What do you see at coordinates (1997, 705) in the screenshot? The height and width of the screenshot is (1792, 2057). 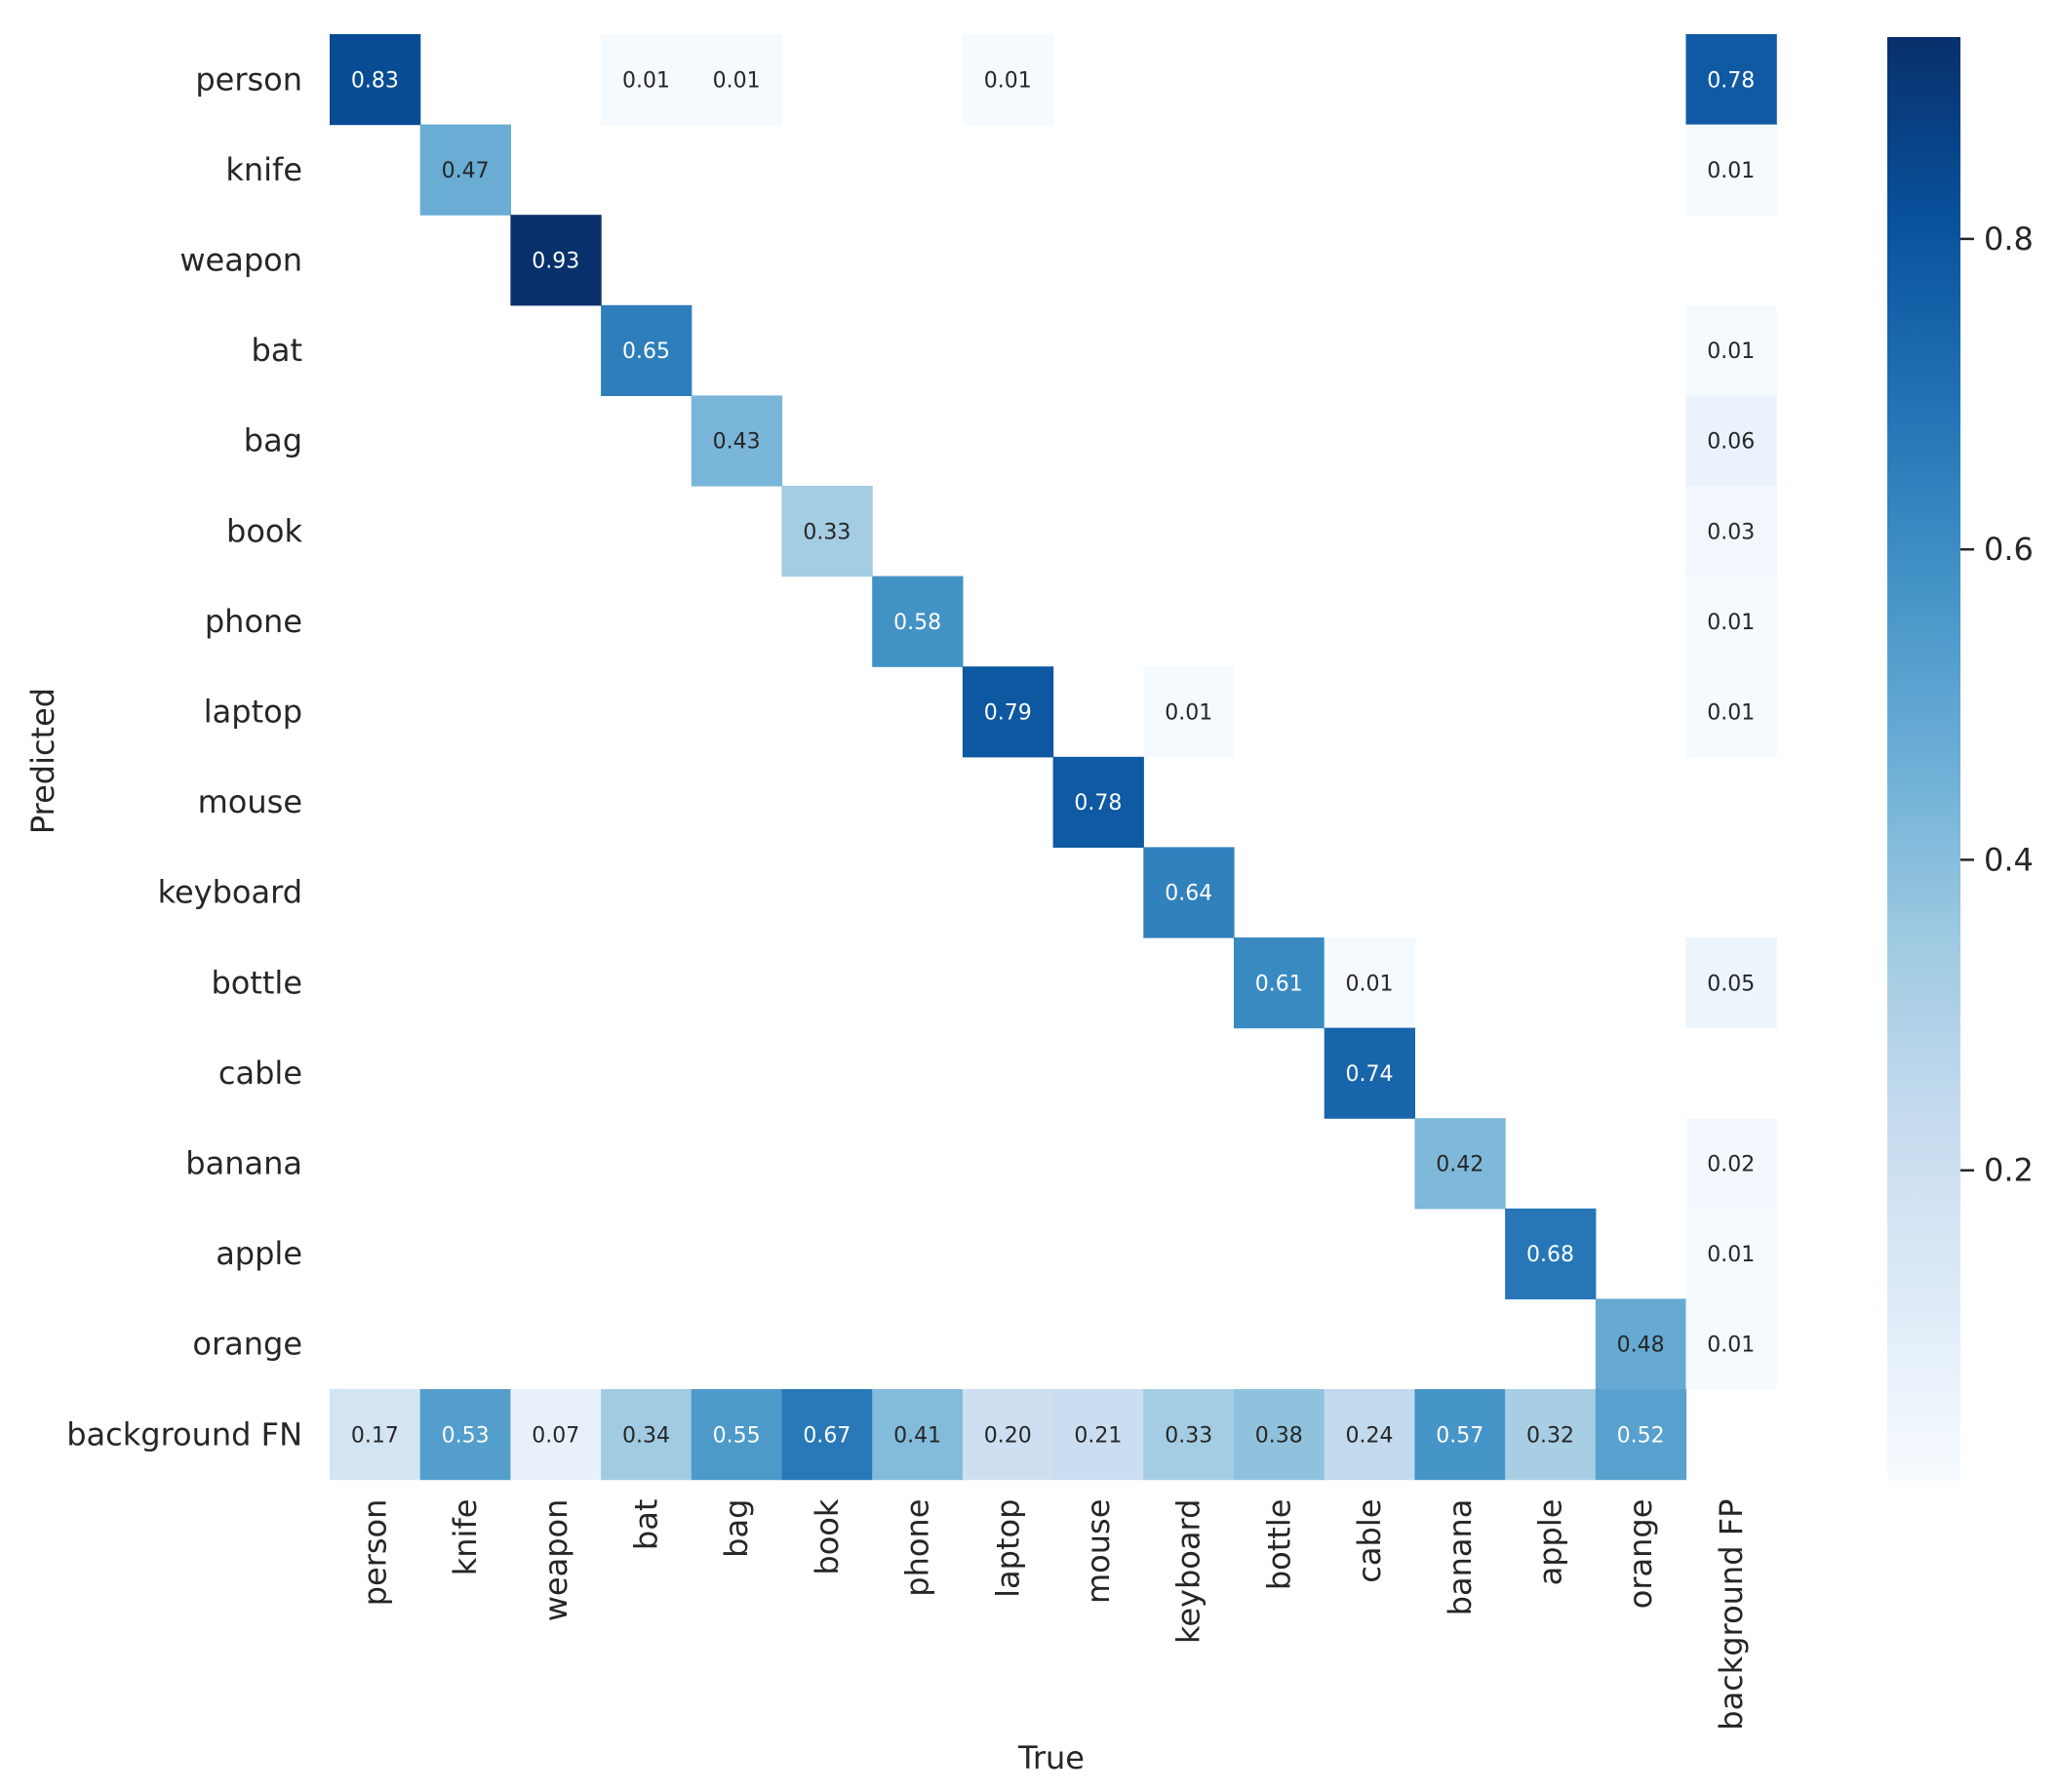 I see `colorbar-ticks: 0.2 0.4 0.6 0.8` at bounding box center [1997, 705].